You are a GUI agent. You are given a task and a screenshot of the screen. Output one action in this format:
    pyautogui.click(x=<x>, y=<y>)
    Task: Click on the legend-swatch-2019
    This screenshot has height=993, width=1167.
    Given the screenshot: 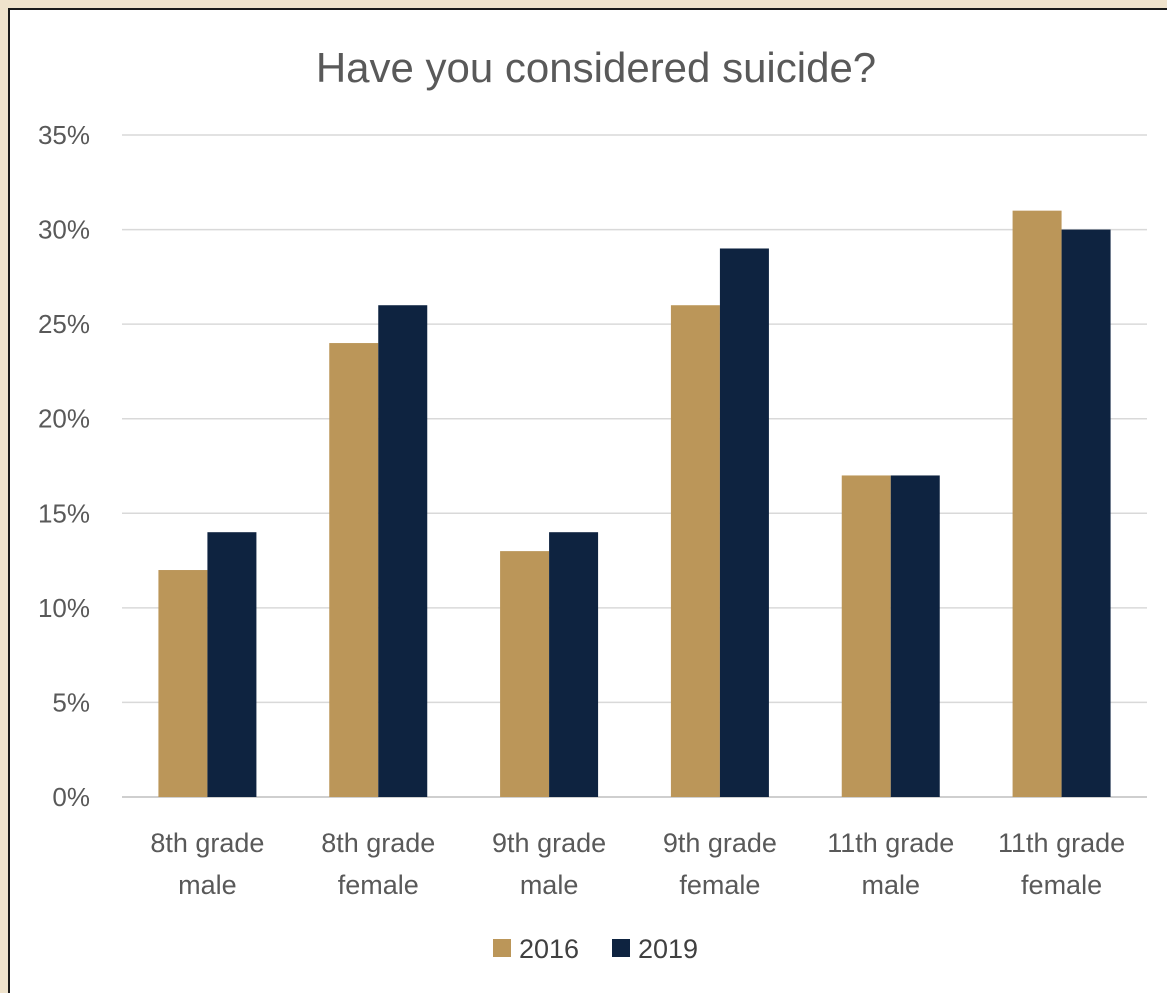 What is the action you would take?
    pyautogui.click(x=621, y=948)
    